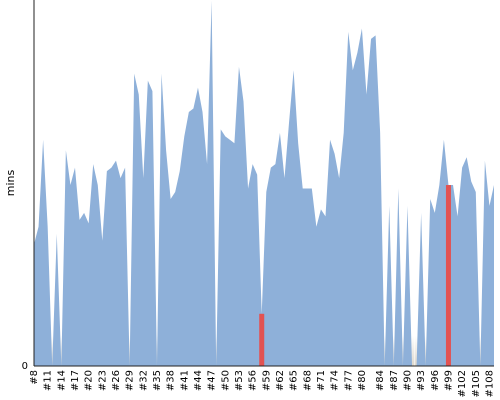 The image size is (500, 400). Describe the element at coordinates (462, 383) in the screenshot. I see `x-tick-label: #102` at that location.